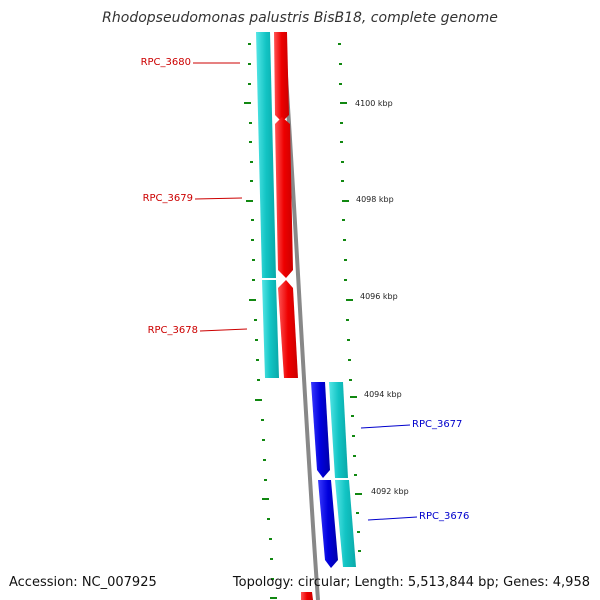 Image resolution: width=600 pixels, height=600 pixels. I want to click on gene-rpc-3680-arrow, so click(281, 77).